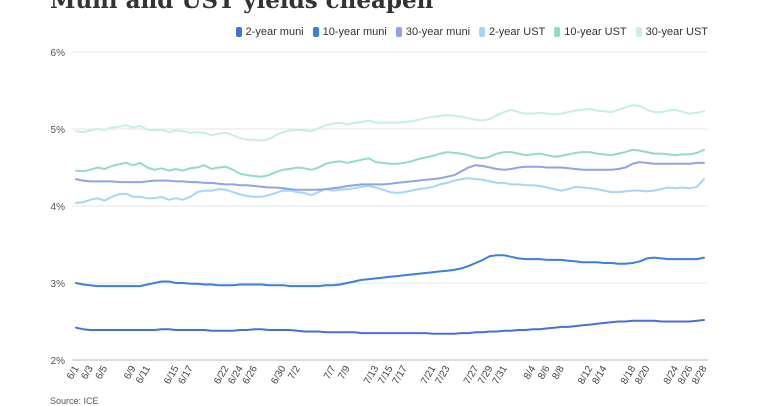 This screenshot has height=406, width=768. What do you see at coordinates (58, 284) in the screenshot?
I see `y-tick-label: 3%` at bounding box center [58, 284].